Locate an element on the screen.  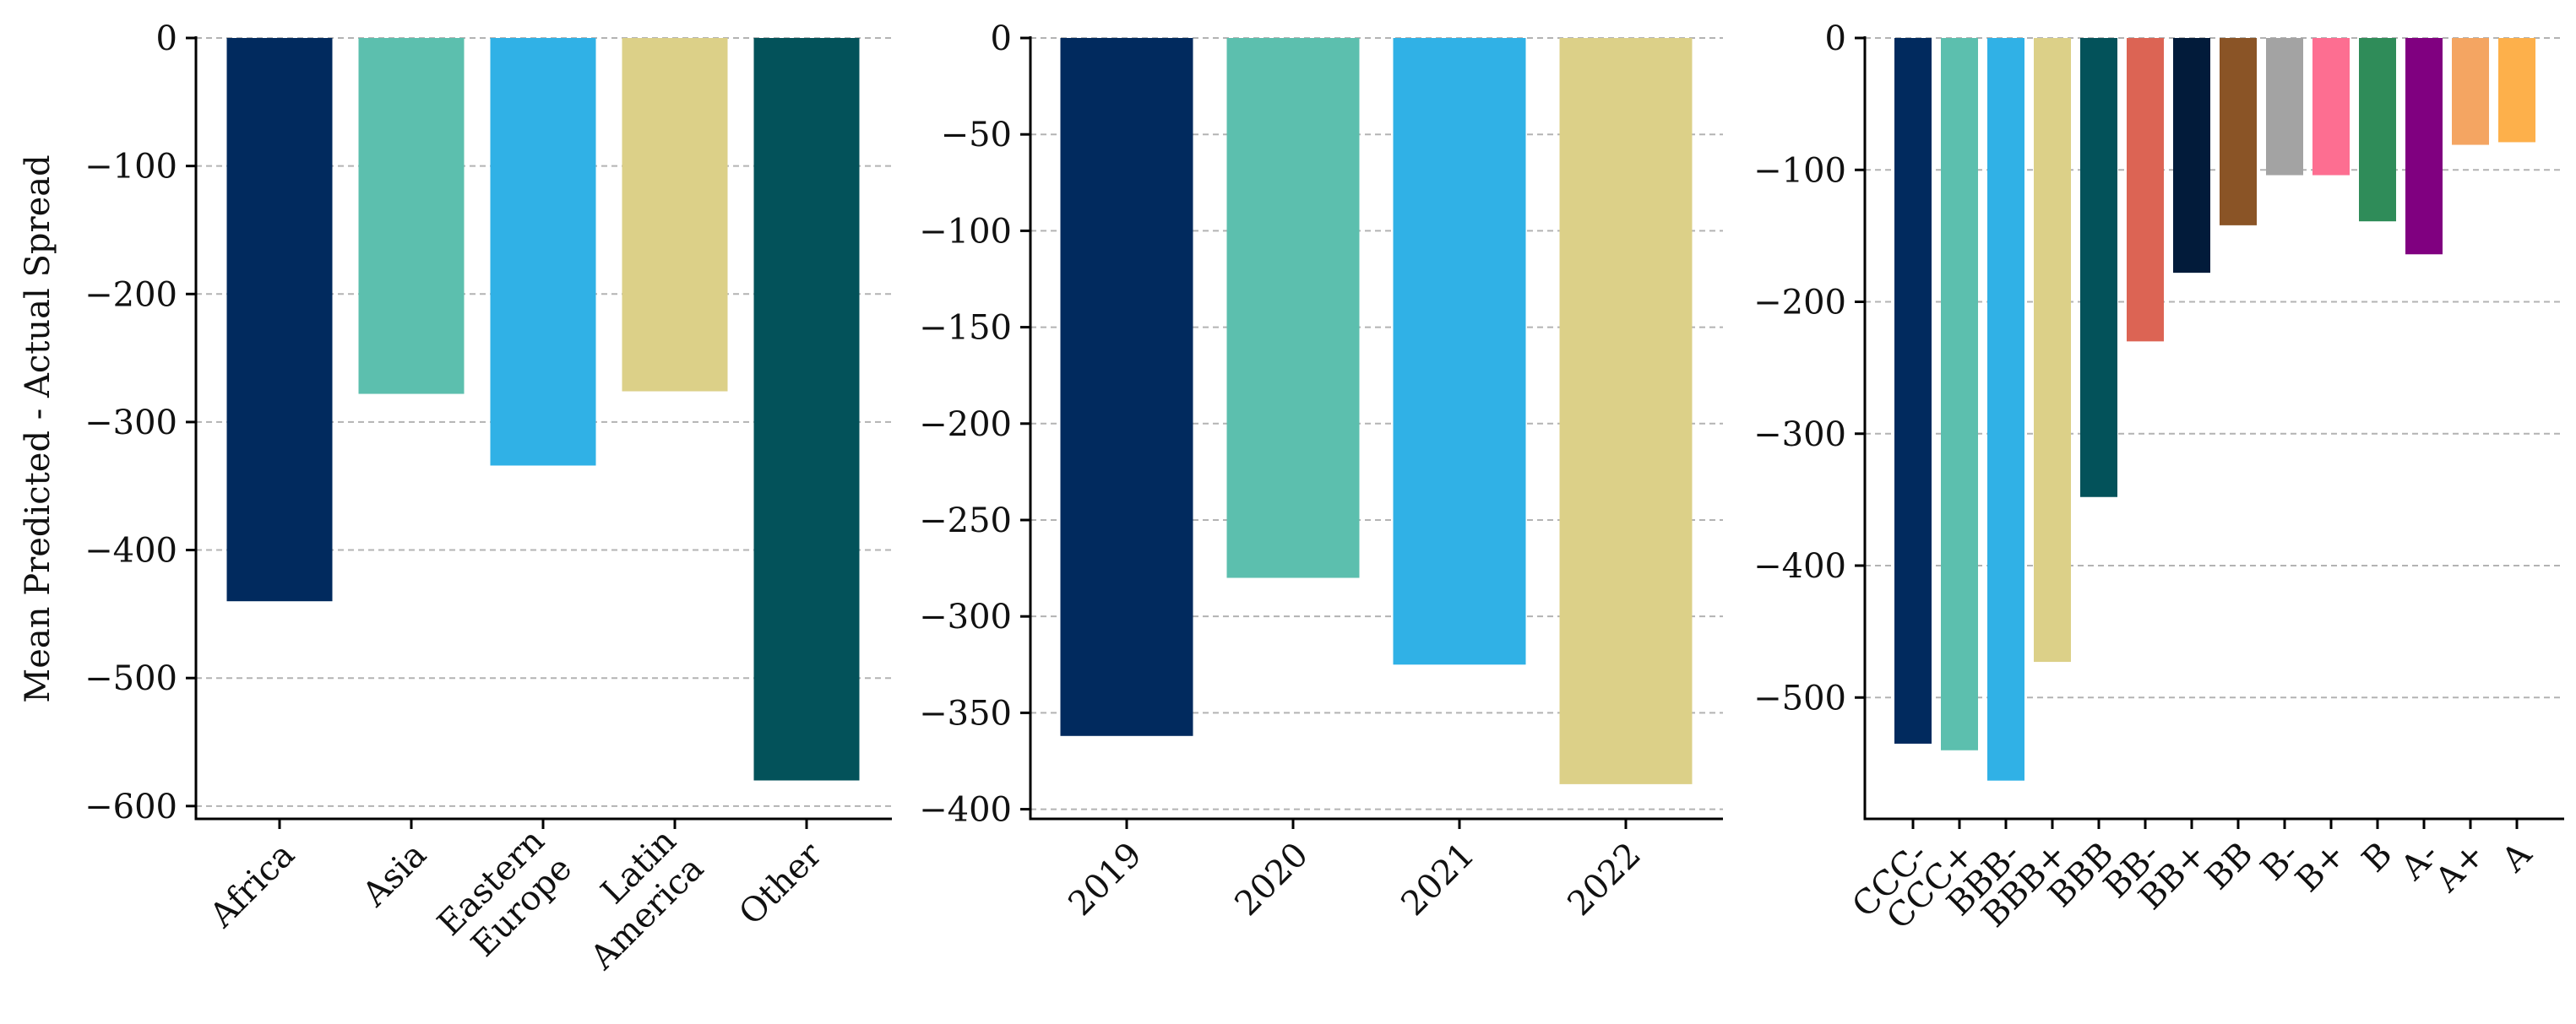
x-tick-label: Africa is located at coordinates (252, 885).